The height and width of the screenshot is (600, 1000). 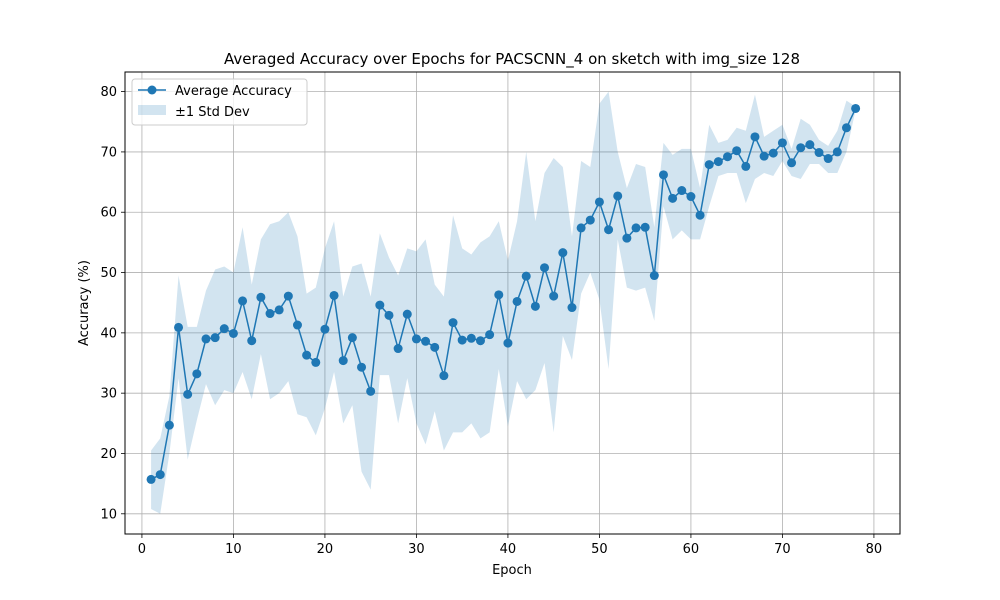 What do you see at coordinates (325, 549) in the screenshot?
I see `x-tick-label: 20` at bounding box center [325, 549].